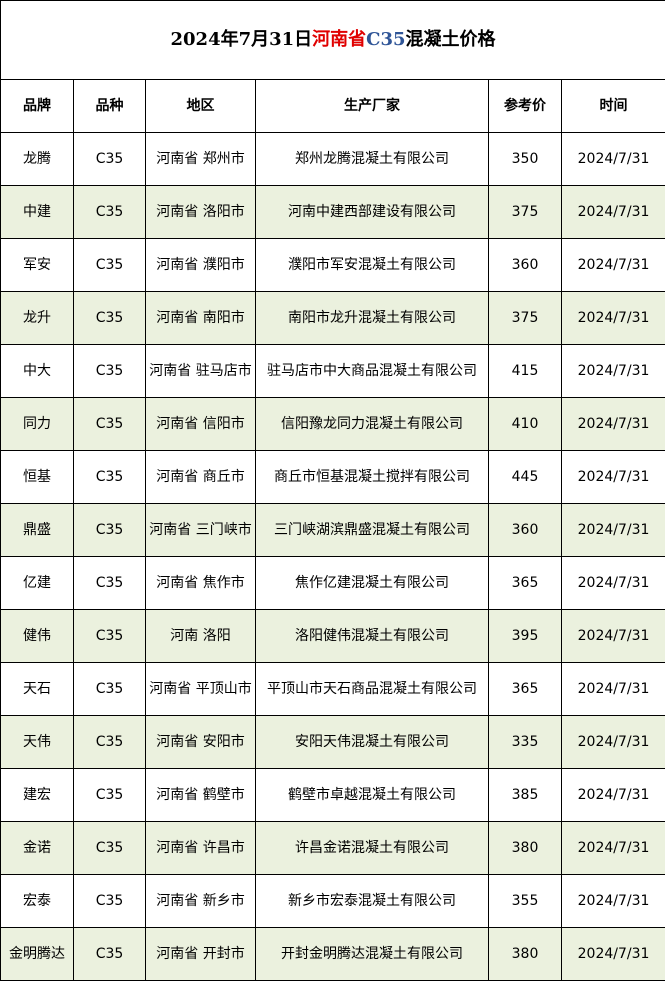  I want to click on table-cell: 河南 洛阳, so click(200, 636).